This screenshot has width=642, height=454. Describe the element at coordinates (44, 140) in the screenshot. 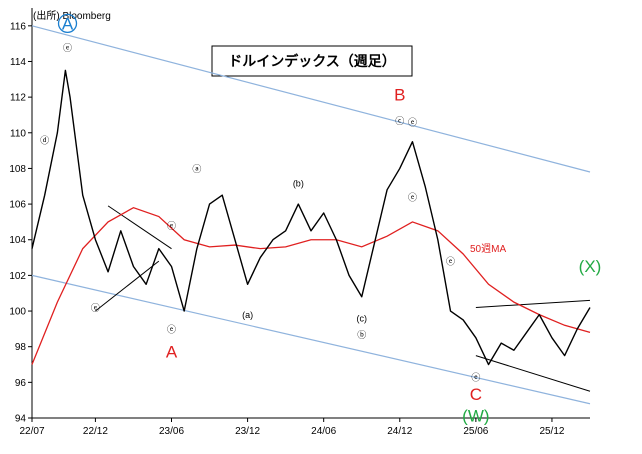

I see `sub-wave-label: ⓓ` at that location.